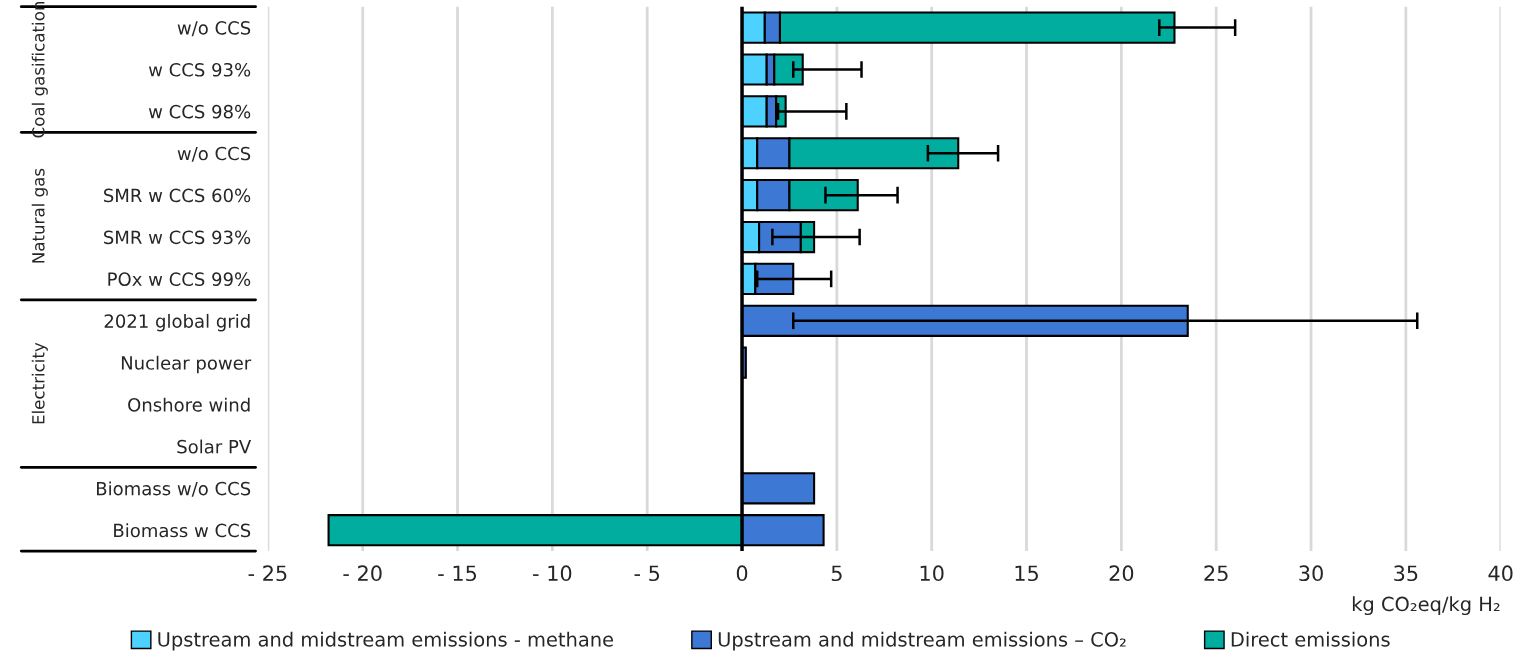 This screenshot has width=1522, height=668. What do you see at coordinates (1500, 573) in the screenshot?
I see `x-tick-label: 40` at bounding box center [1500, 573].